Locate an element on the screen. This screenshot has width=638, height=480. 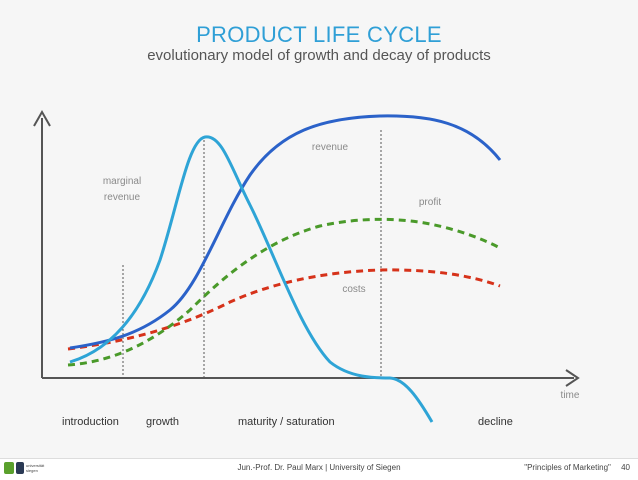
footer-right: "Principles of Marketing" 40 is located at coordinates (577, 467).